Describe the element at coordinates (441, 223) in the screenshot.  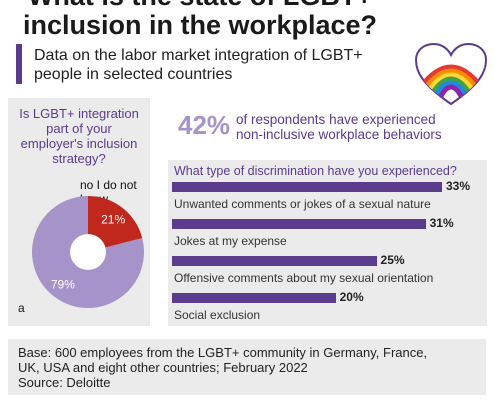
I see `bar-value-1: 31%` at that location.